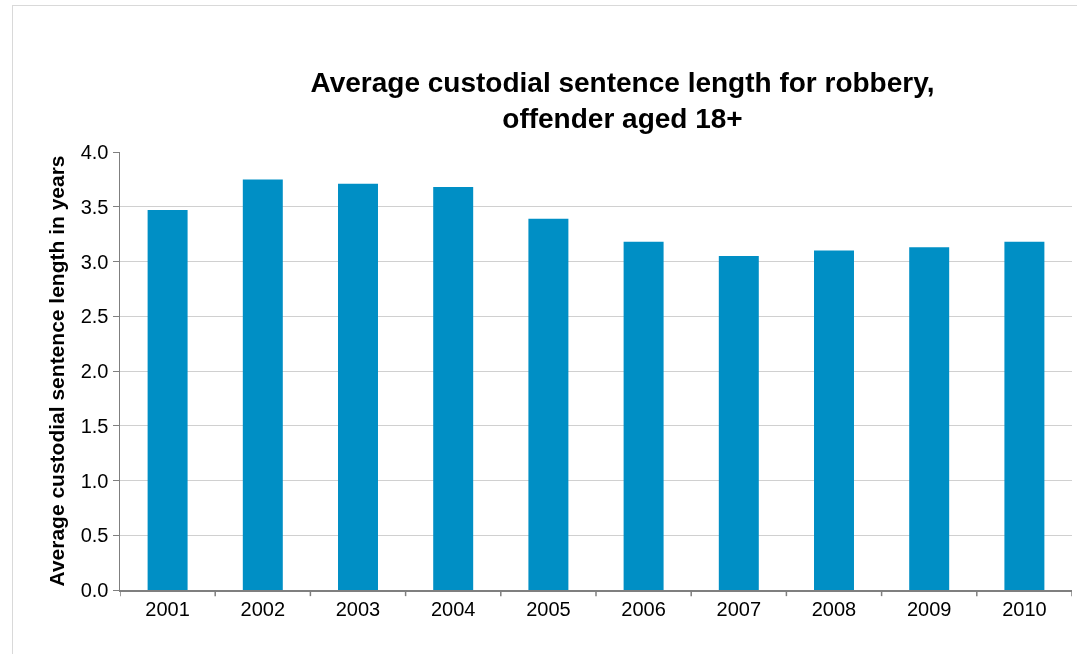  Describe the element at coordinates (94, 425) in the screenshot. I see `y-tick-label: 1.5` at that location.